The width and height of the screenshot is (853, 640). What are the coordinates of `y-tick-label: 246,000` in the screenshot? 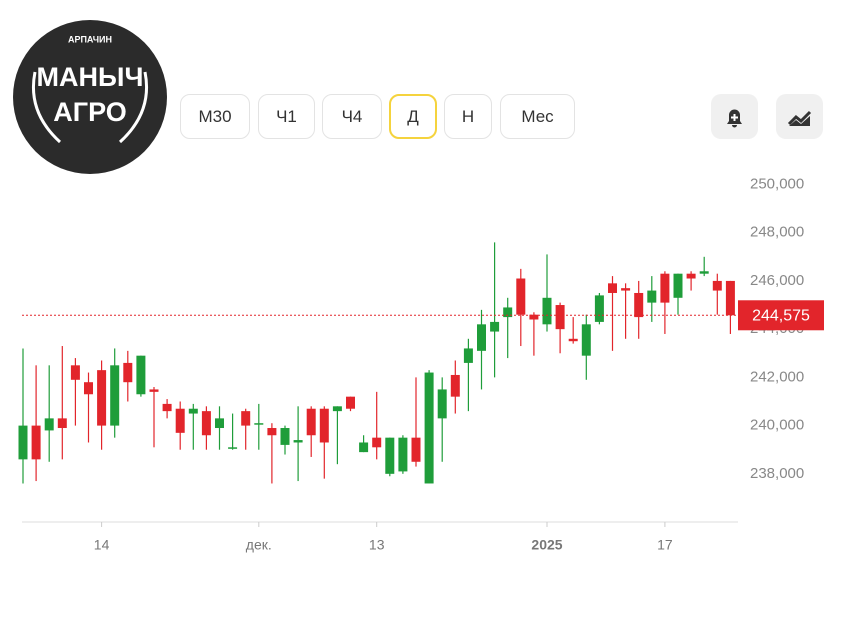 It's located at (777, 280).